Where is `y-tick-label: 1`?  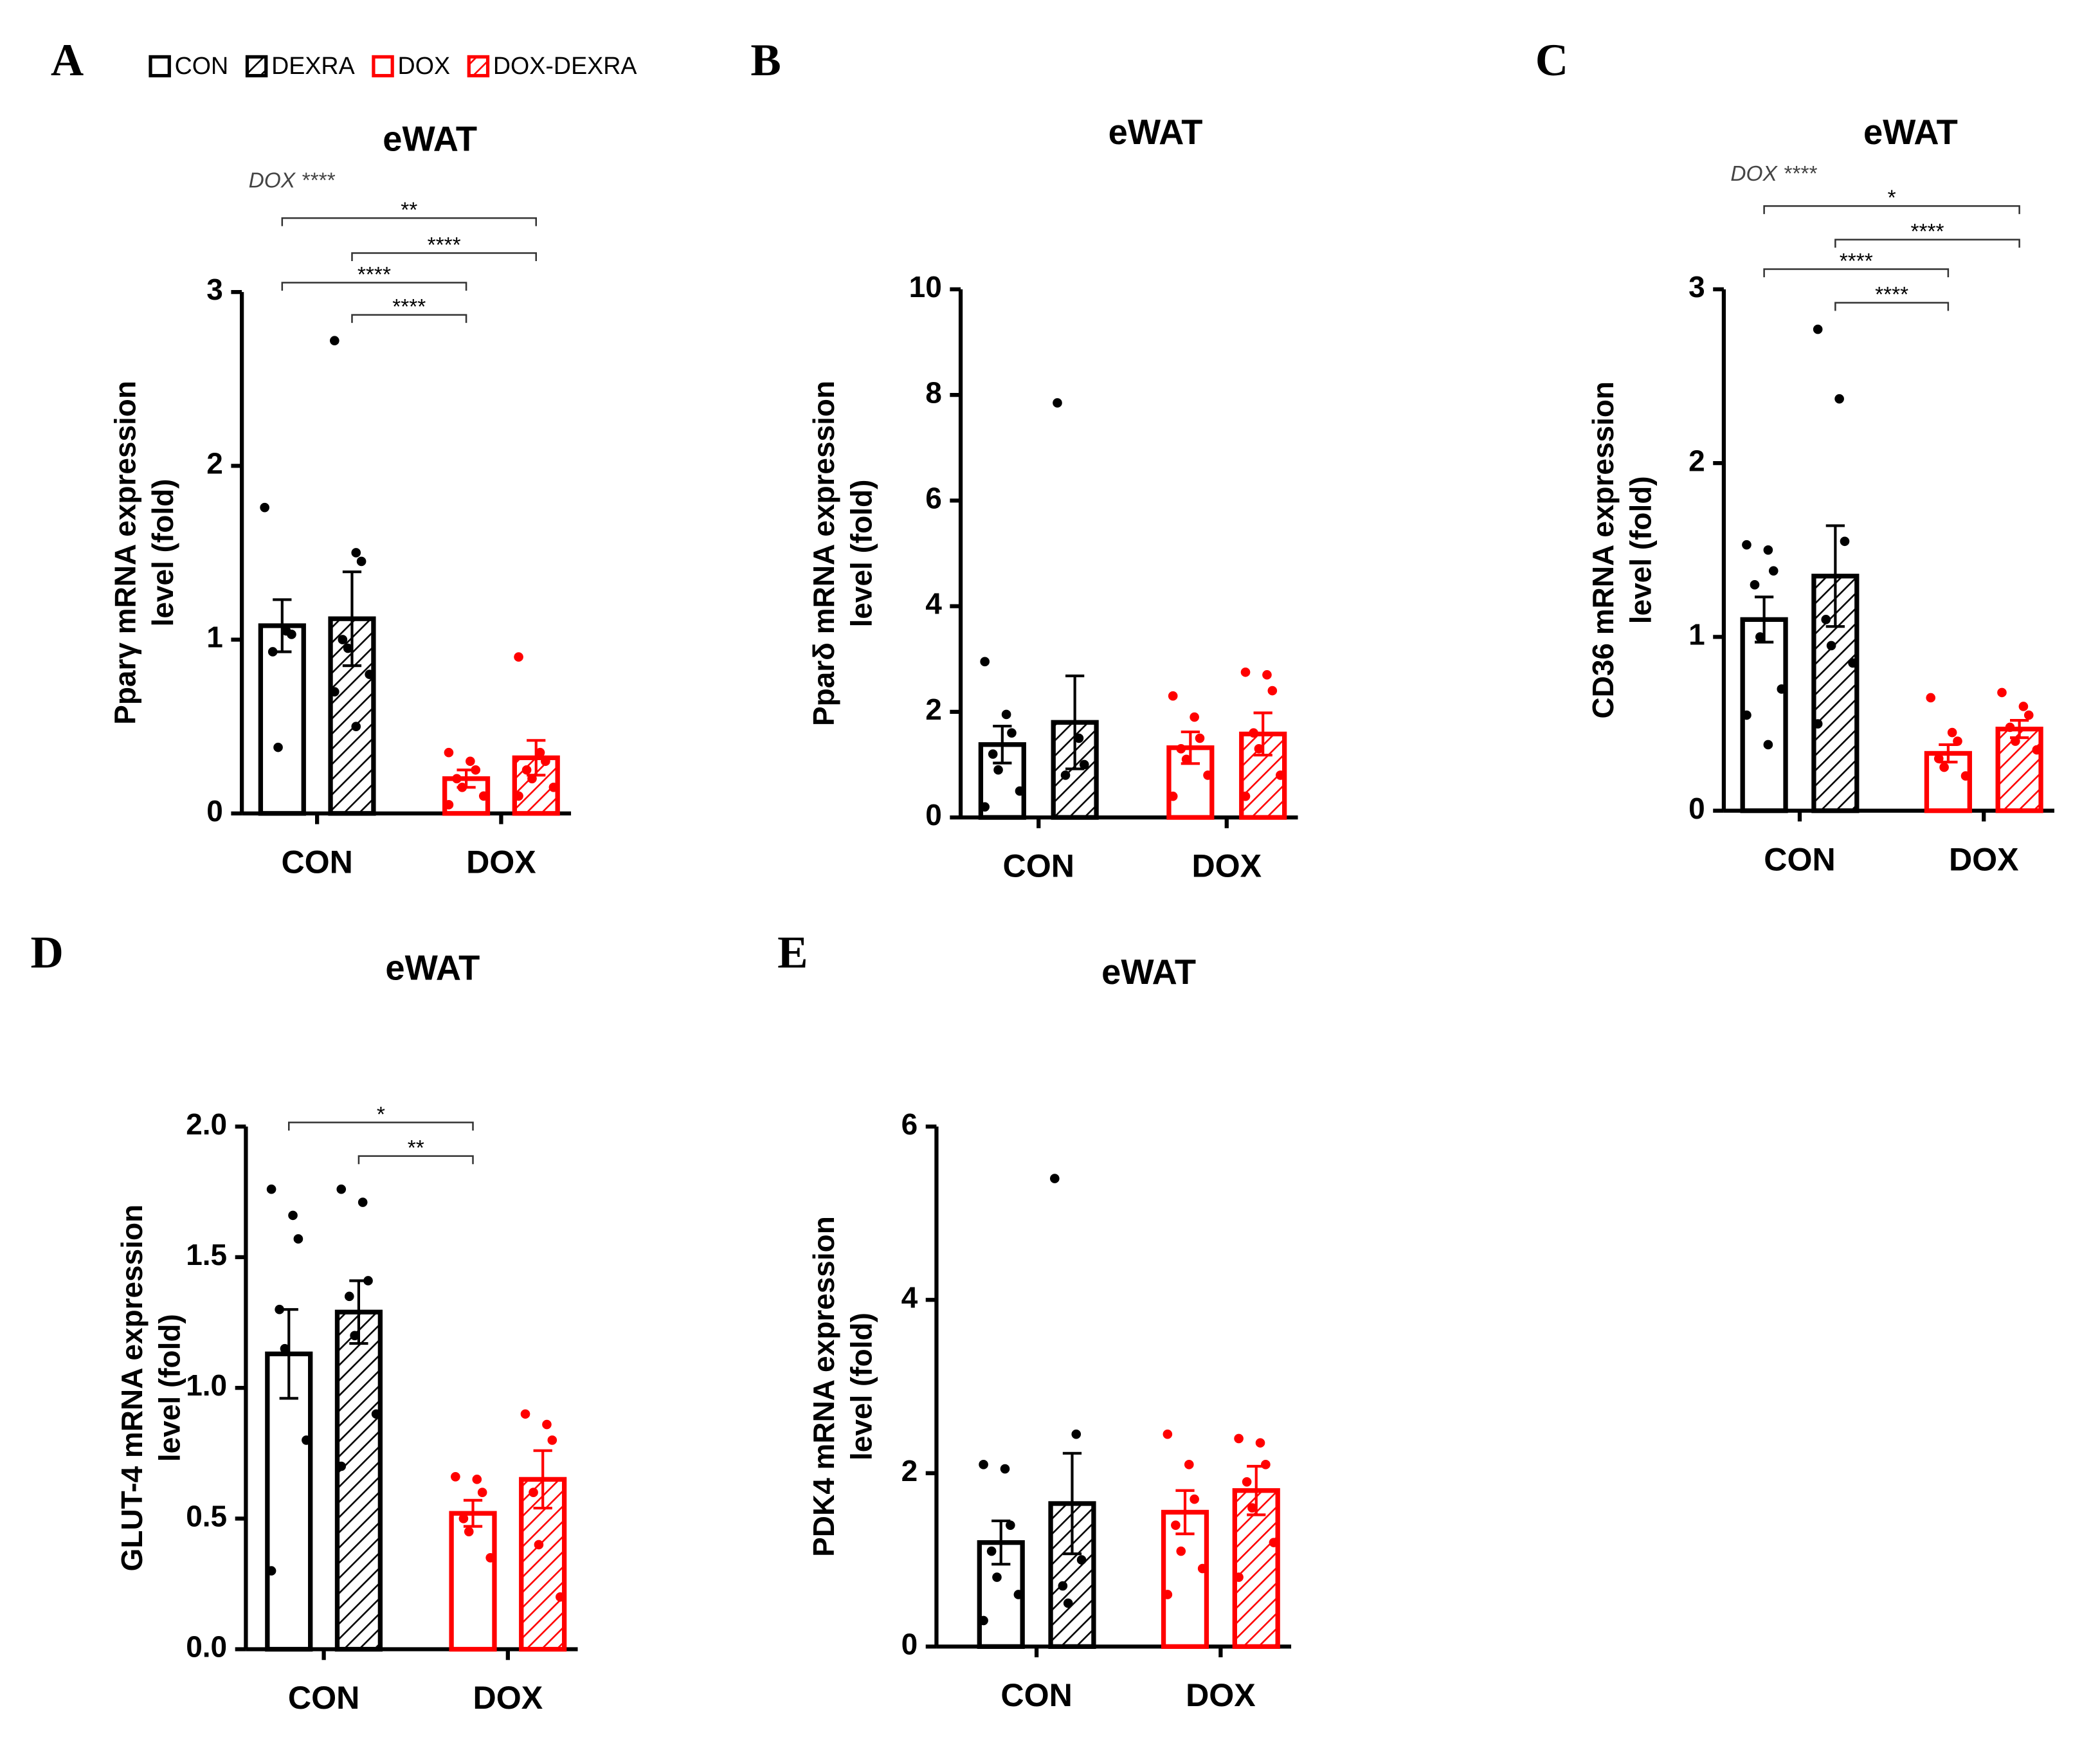 y-tick-label: 1 is located at coordinates (215, 637).